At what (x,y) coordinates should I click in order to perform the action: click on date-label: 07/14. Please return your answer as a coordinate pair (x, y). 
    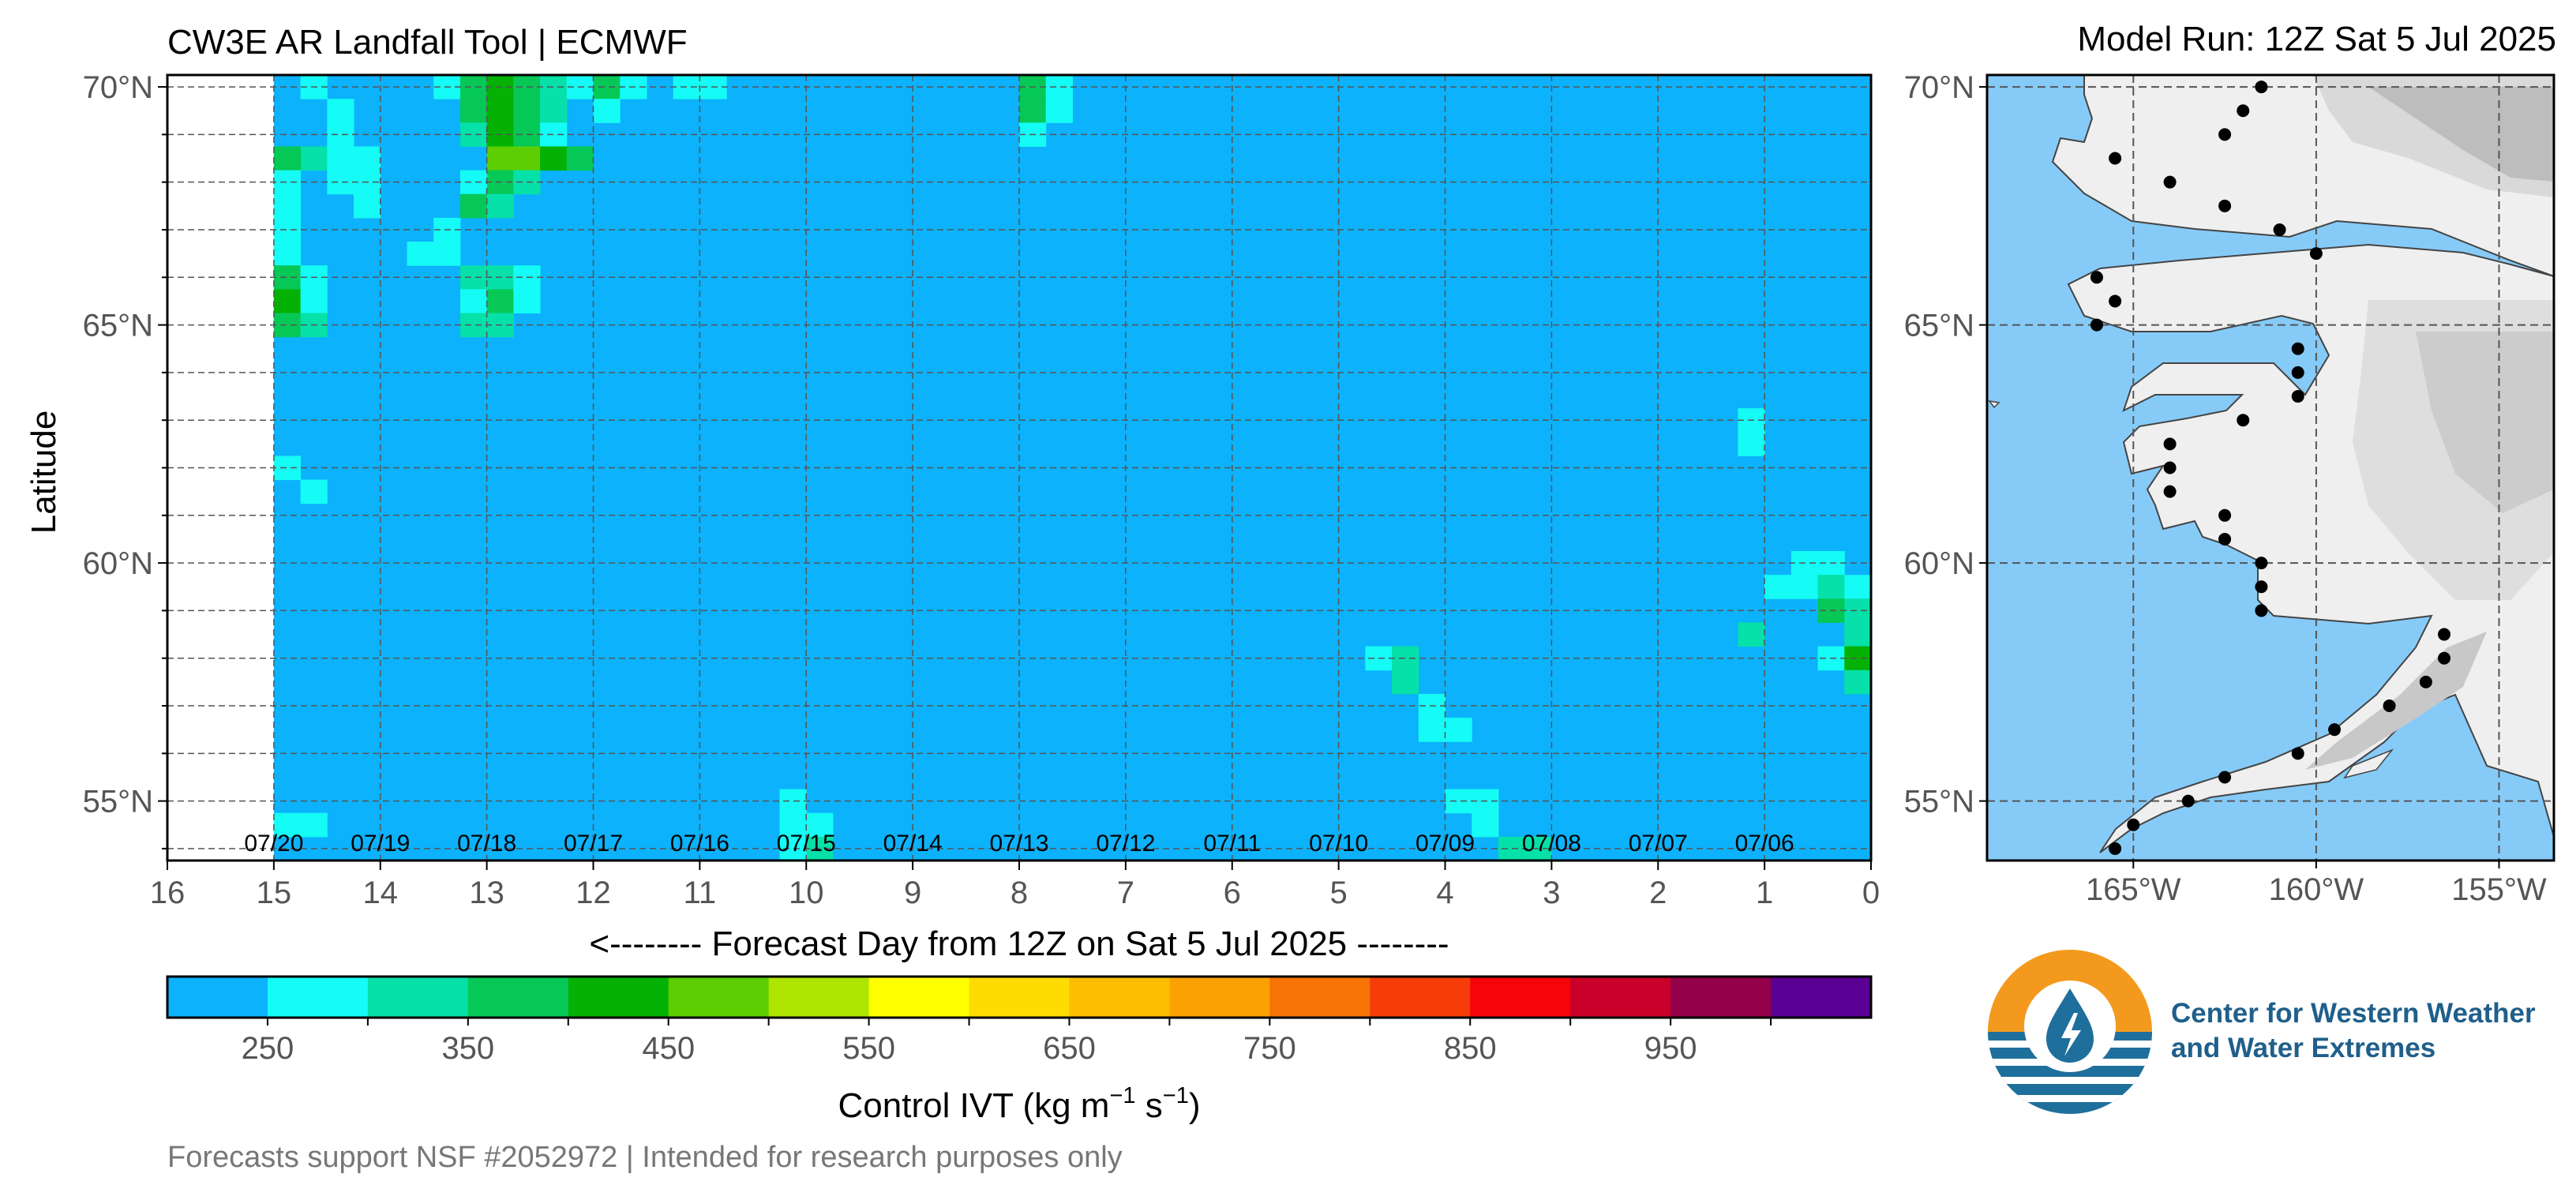
    Looking at the image, I should click on (913, 844).